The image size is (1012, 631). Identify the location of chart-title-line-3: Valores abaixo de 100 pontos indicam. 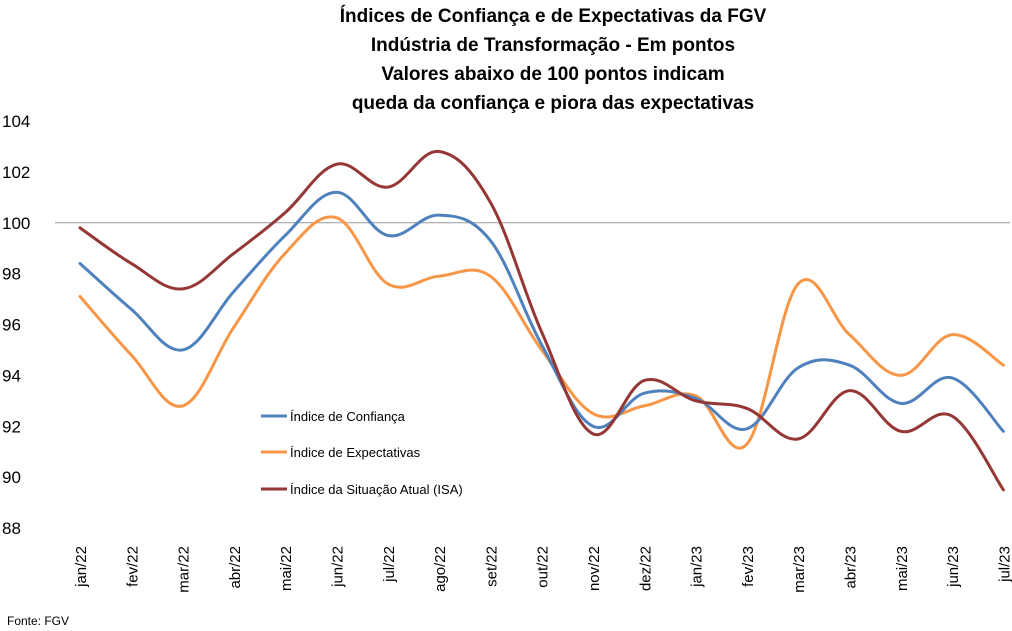
(552, 74).